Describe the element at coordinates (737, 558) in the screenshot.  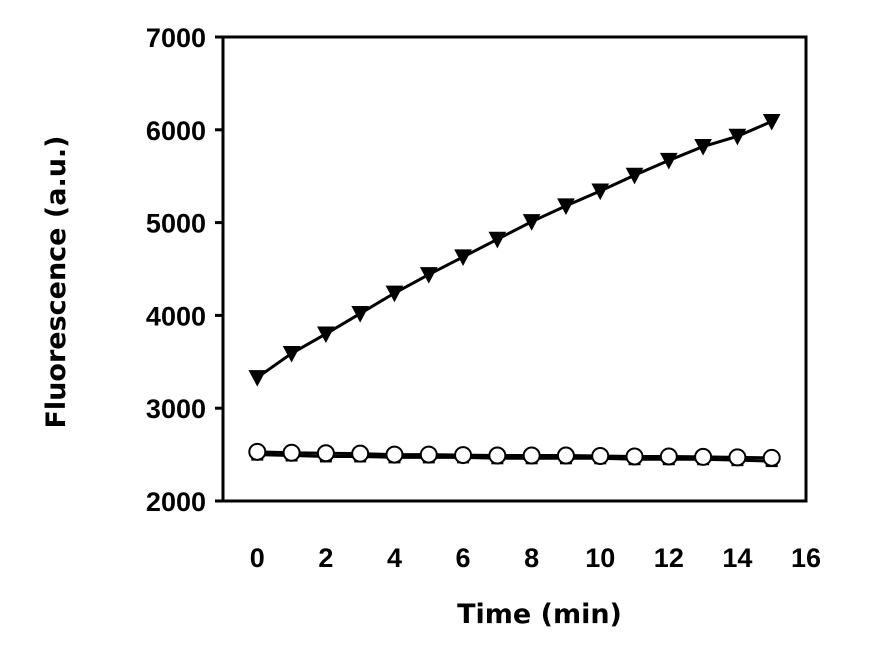
I see `x-tick-label: 14` at that location.